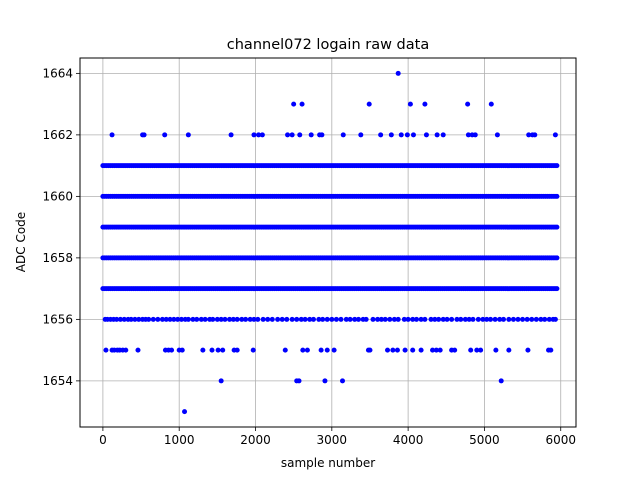 The width and height of the screenshot is (640, 484). Describe the element at coordinates (57, 135) in the screenshot. I see `y-tick-label: 1662` at that location.